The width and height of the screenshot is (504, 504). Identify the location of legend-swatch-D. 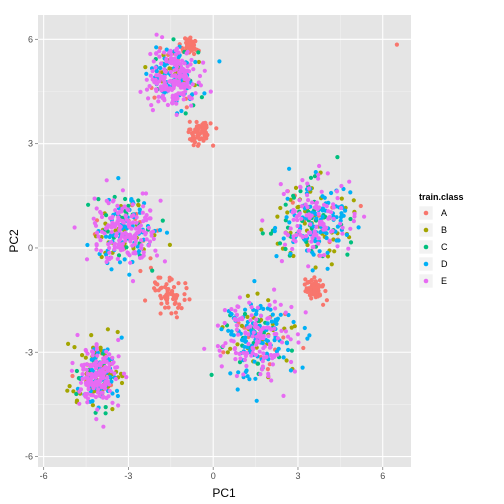
(426, 264).